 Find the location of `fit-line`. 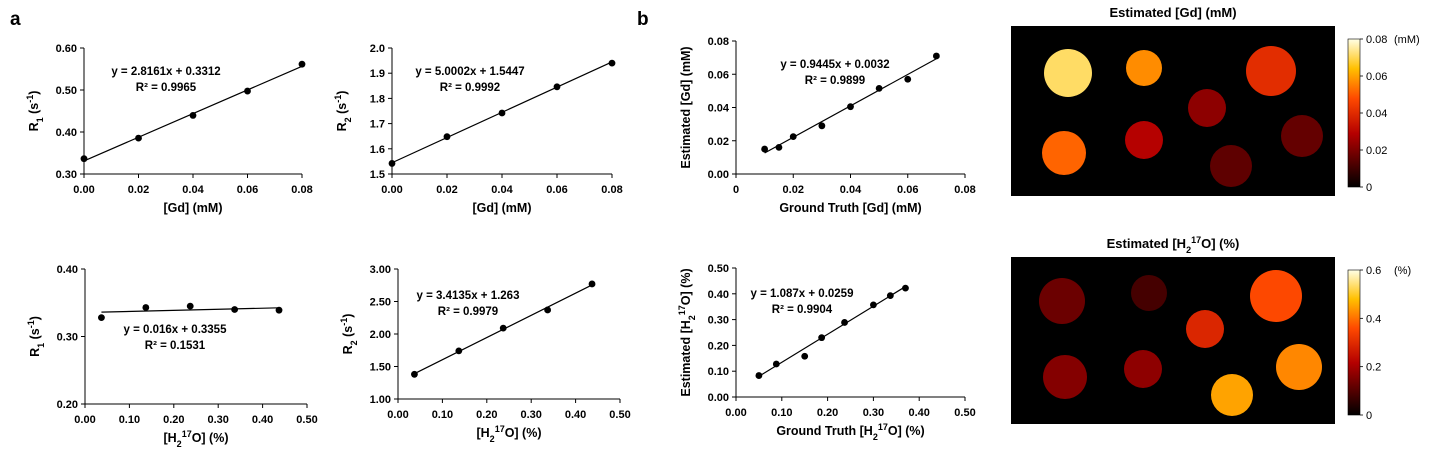

fit-line is located at coordinates (832, 331).